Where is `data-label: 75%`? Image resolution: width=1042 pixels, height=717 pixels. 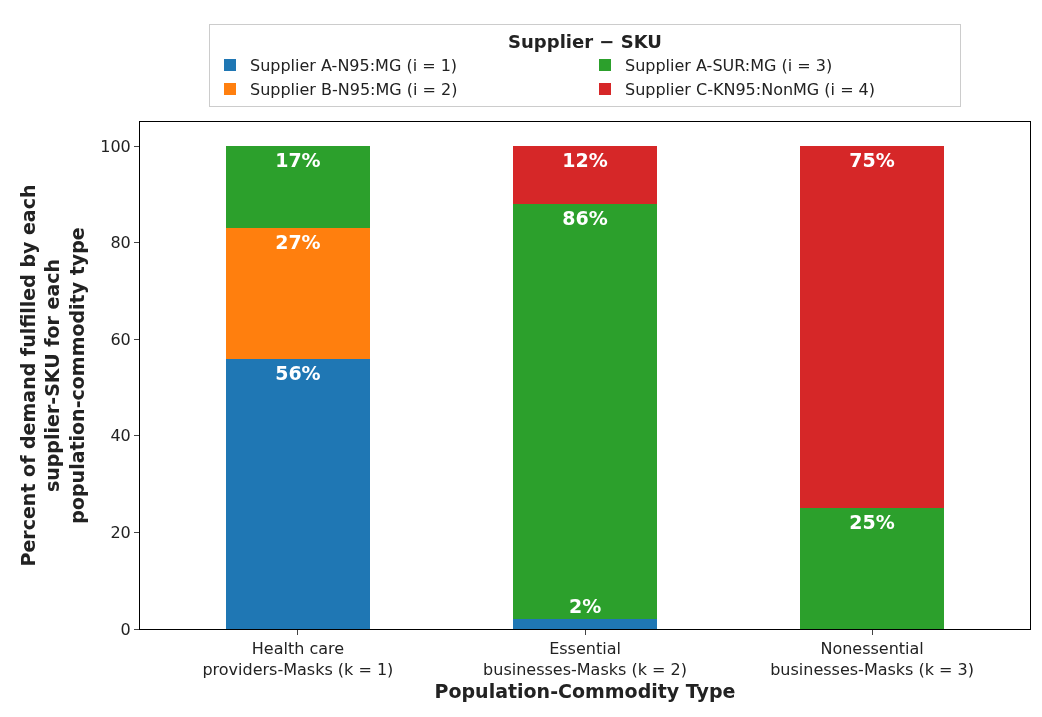
data-label: 75% is located at coordinates (872, 160).